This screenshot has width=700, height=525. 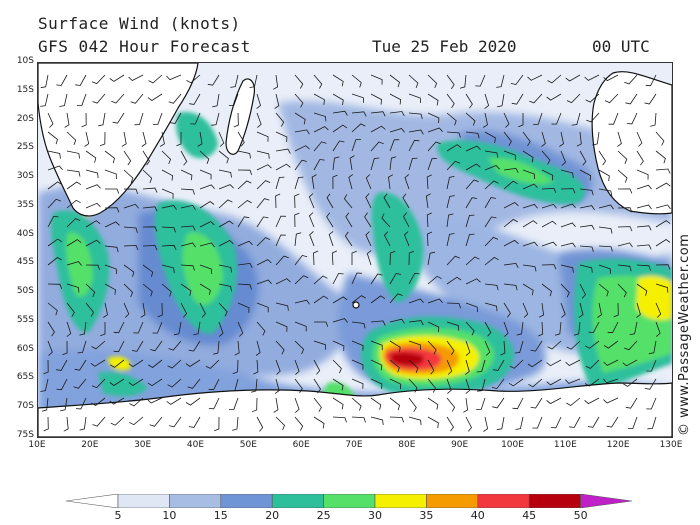 I want to click on latitude-label: 10S, so click(x=25, y=61).